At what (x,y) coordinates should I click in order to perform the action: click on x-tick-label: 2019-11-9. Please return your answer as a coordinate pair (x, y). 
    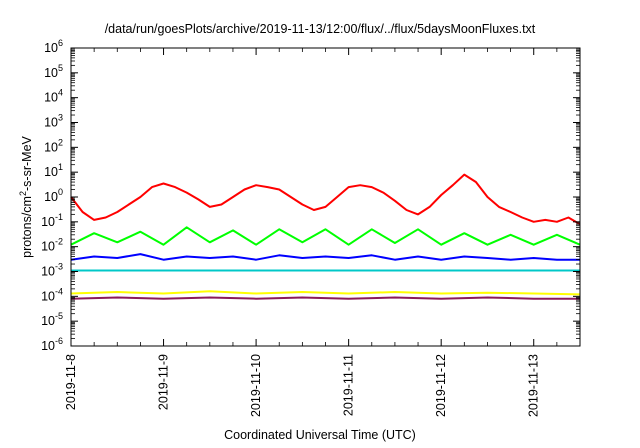
    Looking at the image, I should click on (164, 382).